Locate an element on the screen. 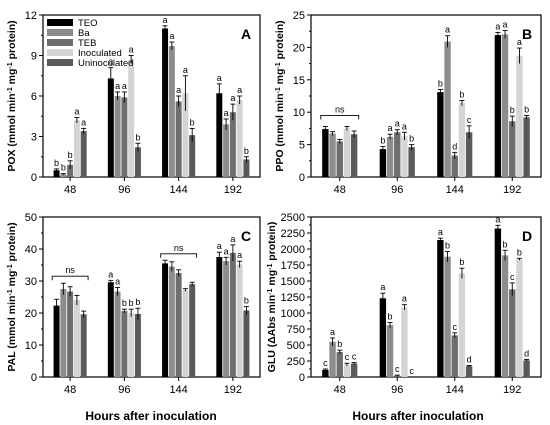 The image size is (550, 425). ns-label: ns is located at coordinates (340, 109).